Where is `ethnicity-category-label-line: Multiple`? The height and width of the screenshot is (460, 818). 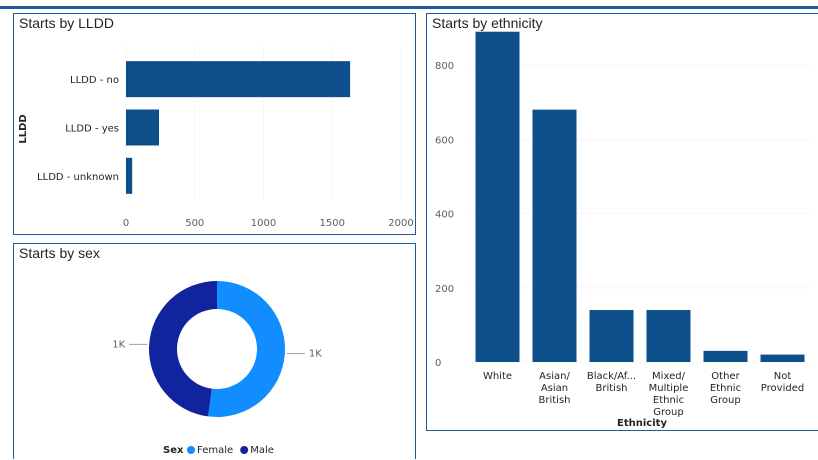 ethnicity-category-label-line: Multiple is located at coordinates (669, 388).